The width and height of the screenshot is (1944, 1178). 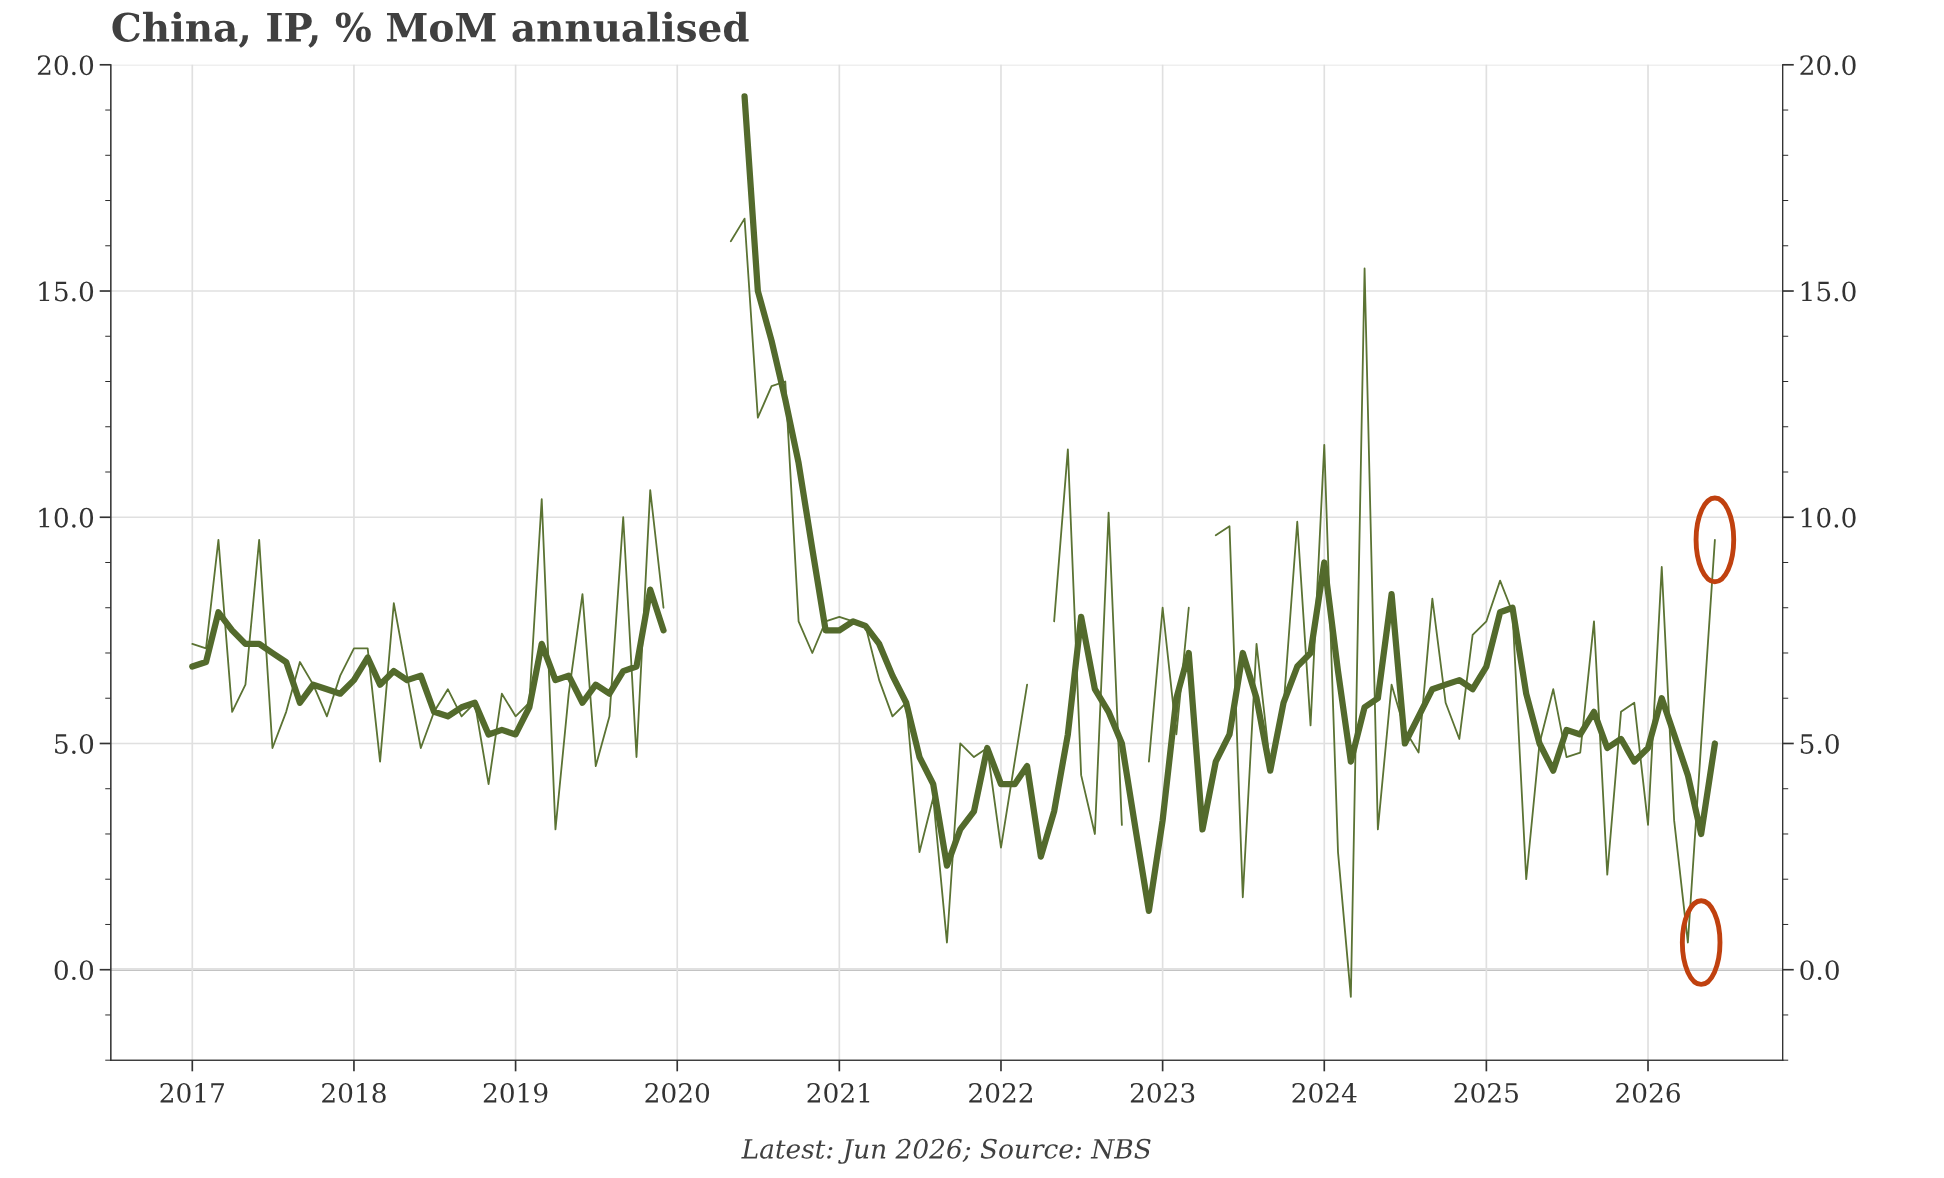 I want to click on text: Latest: Jun 2026; Source: NBS, so click(x=946, y=1151).